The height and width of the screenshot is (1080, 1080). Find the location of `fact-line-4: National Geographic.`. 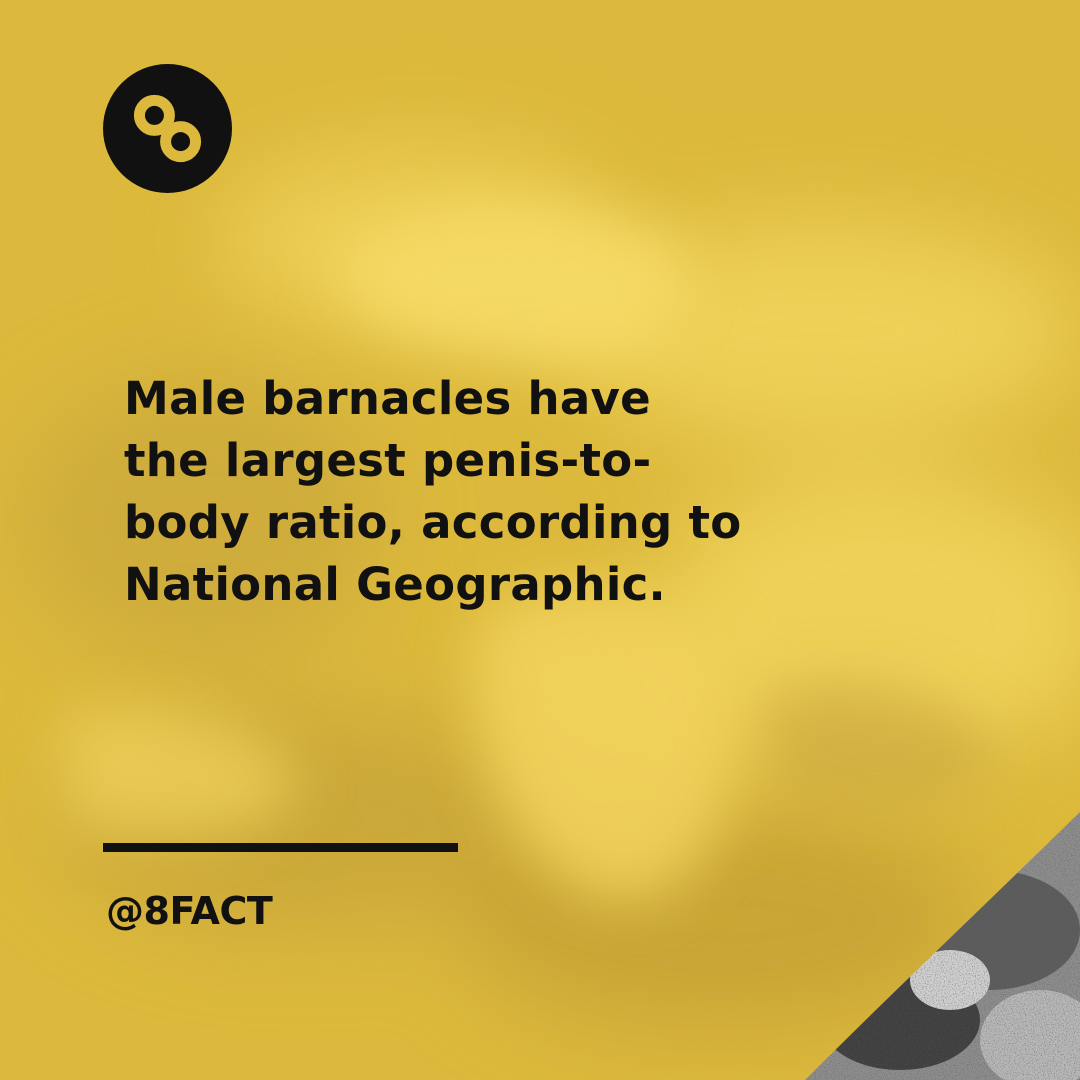

fact-line-4: National Geographic. is located at coordinates (395, 584).